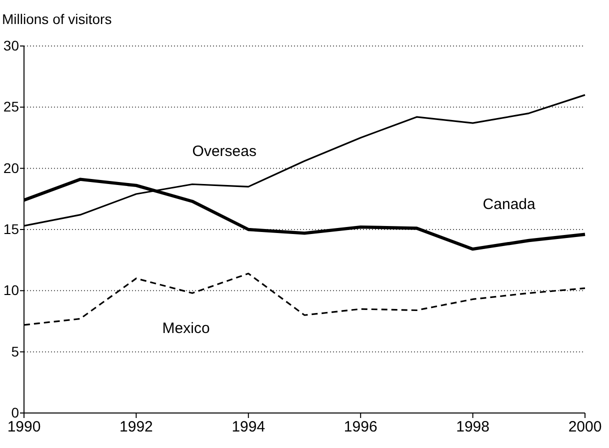 This screenshot has width=609, height=448. What do you see at coordinates (473, 427) in the screenshot?
I see `x-tick-label: 1998` at bounding box center [473, 427].